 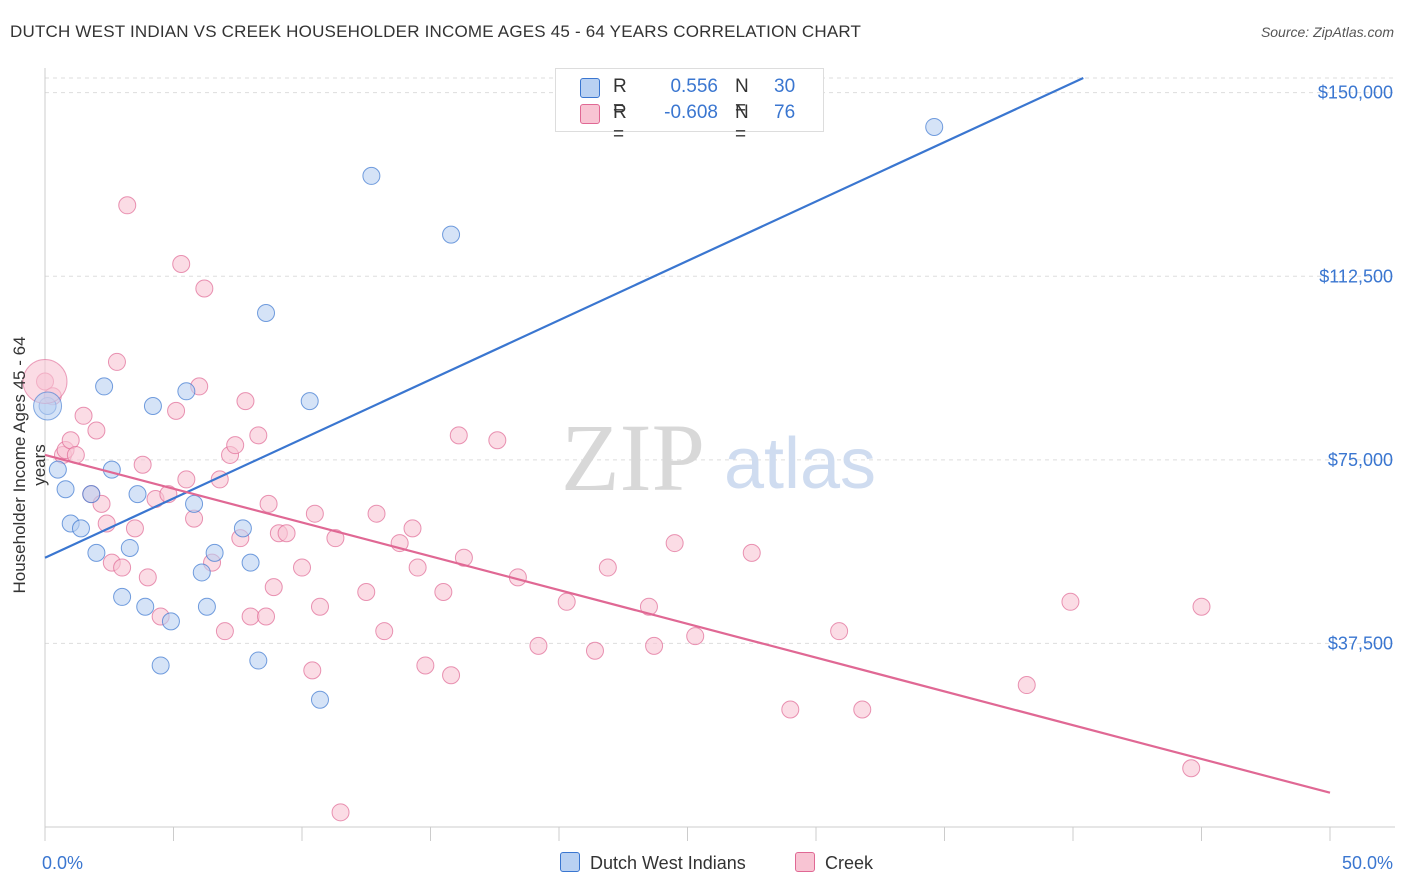 What do you see at coordinates (1356, 276) in the screenshot?
I see `y-tick-label: $112,500` at bounding box center [1356, 276].